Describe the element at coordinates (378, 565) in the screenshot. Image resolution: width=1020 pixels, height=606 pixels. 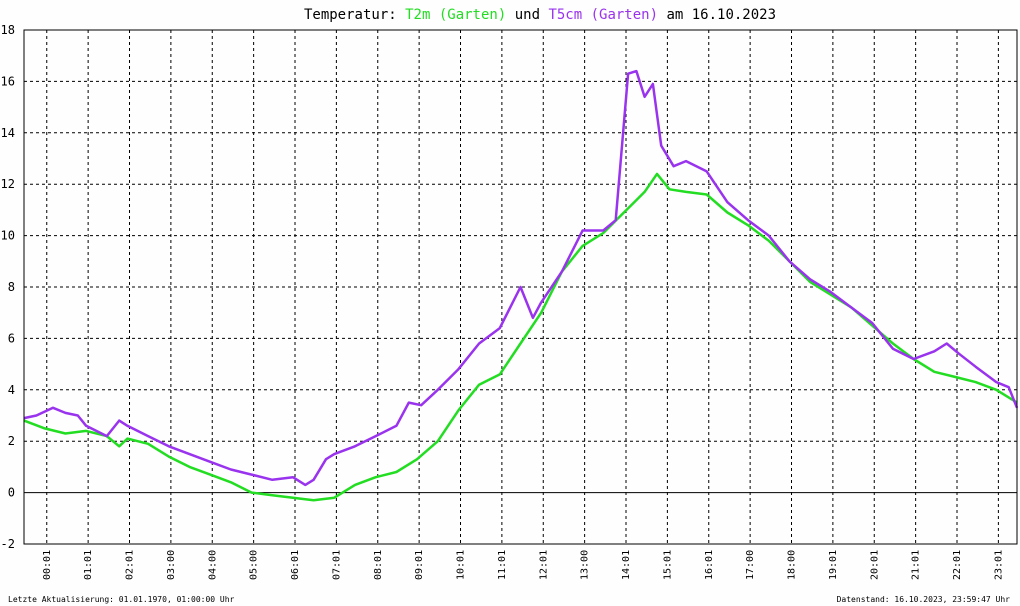
I see `x-tick-label: 08:01` at that location.